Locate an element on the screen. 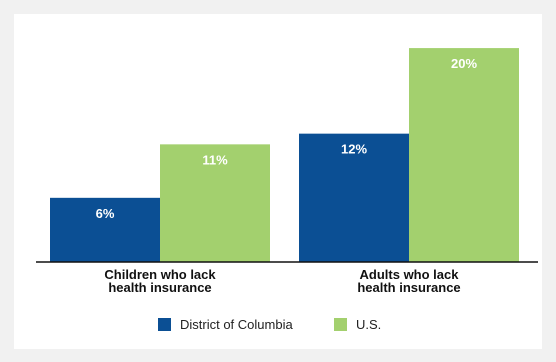  category-label: Adults who lack is located at coordinates (410, 274).